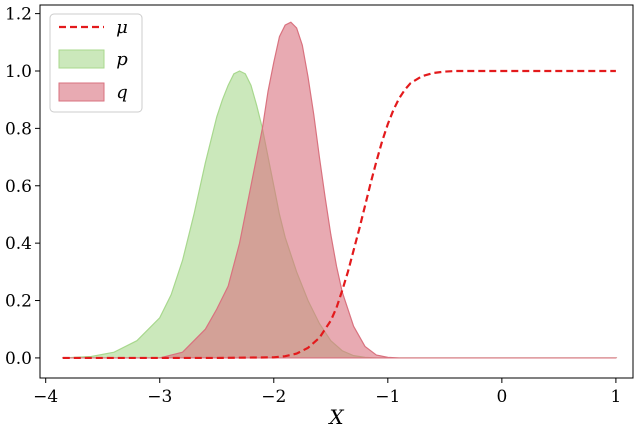 The width and height of the screenshot is (640, 429). I want to click on legend-label: μ, so click(122, 27).